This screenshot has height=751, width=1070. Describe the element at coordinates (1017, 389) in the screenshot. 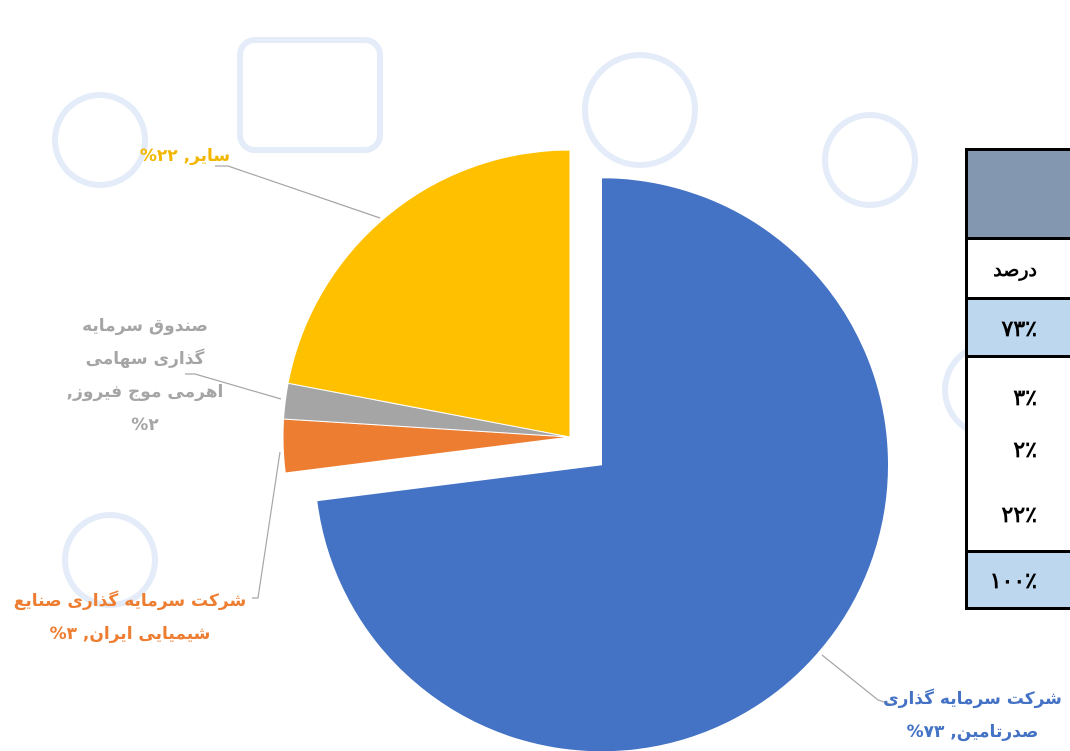

I see `table-cell: ۳٪` at that location.